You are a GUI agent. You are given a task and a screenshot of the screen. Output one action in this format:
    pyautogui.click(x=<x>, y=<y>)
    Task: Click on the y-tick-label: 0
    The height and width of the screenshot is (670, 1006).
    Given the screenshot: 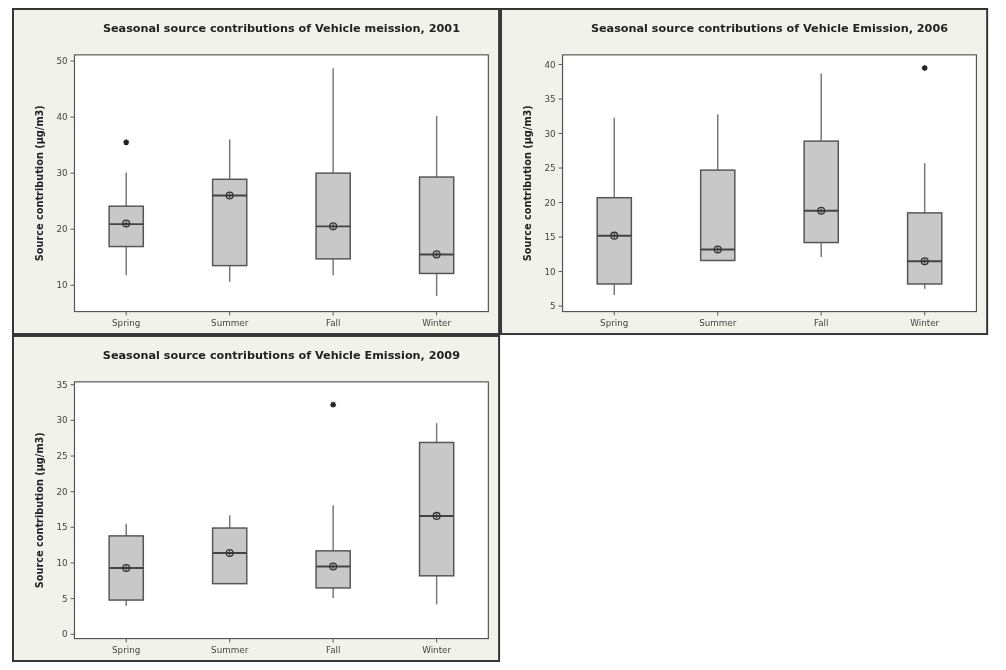 What is the action you would take?
    pyautogui.click(x=65, y=634)
    